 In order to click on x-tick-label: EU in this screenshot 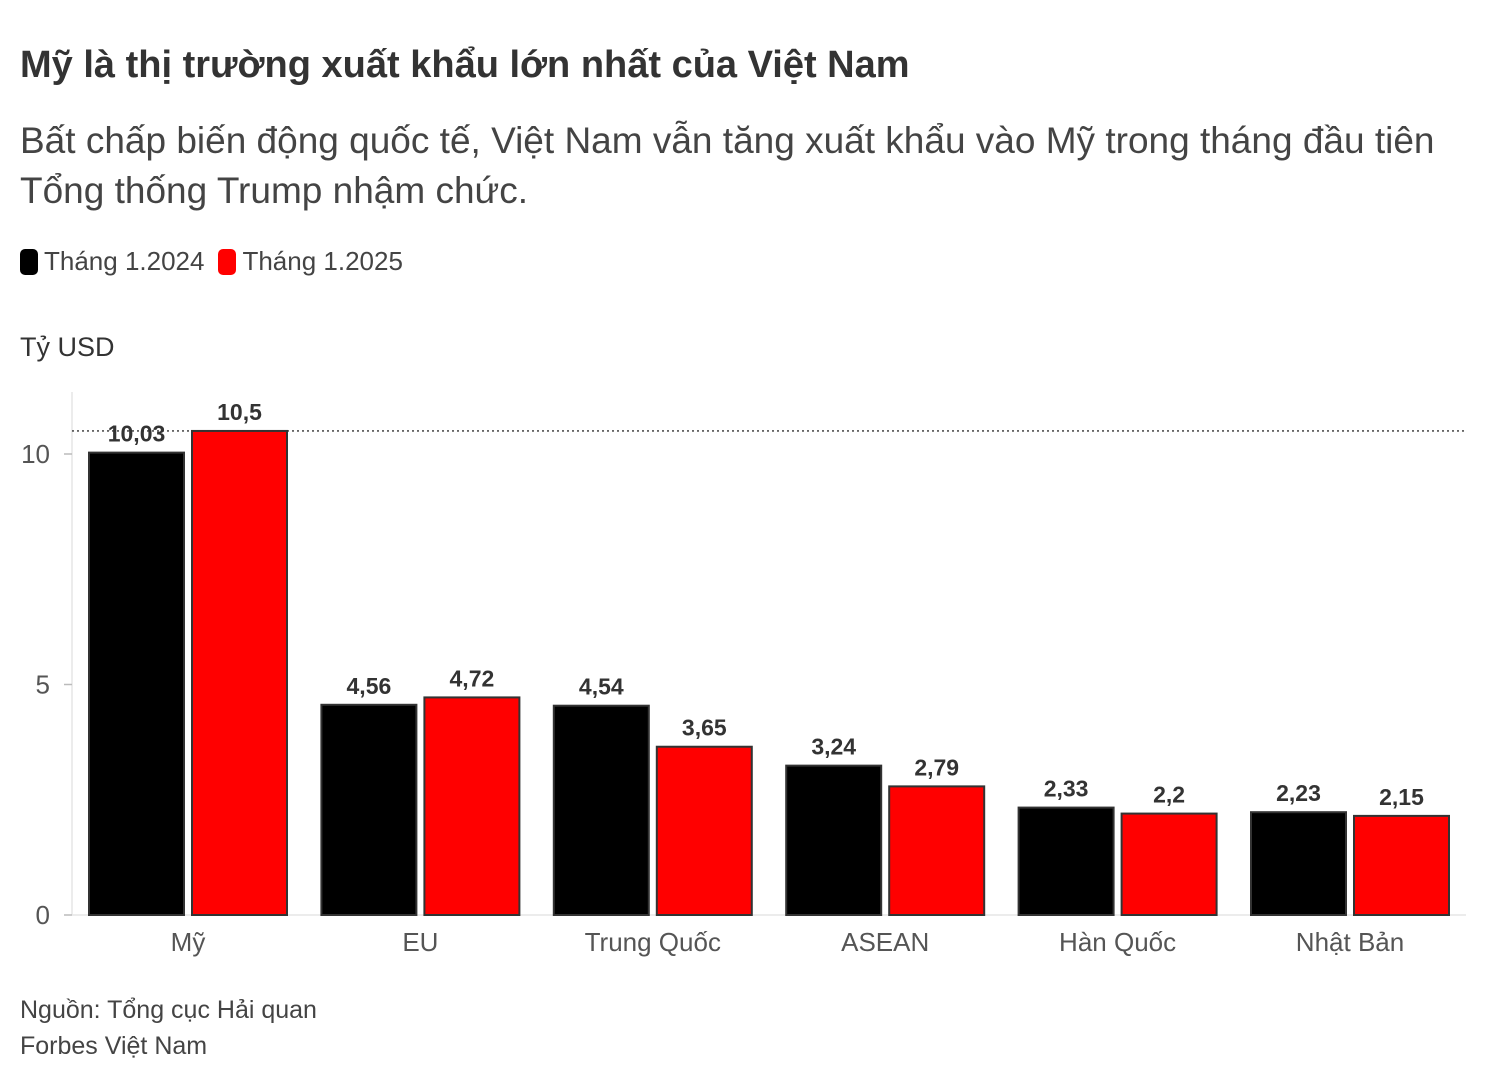, I will do `click(420, 942)`.